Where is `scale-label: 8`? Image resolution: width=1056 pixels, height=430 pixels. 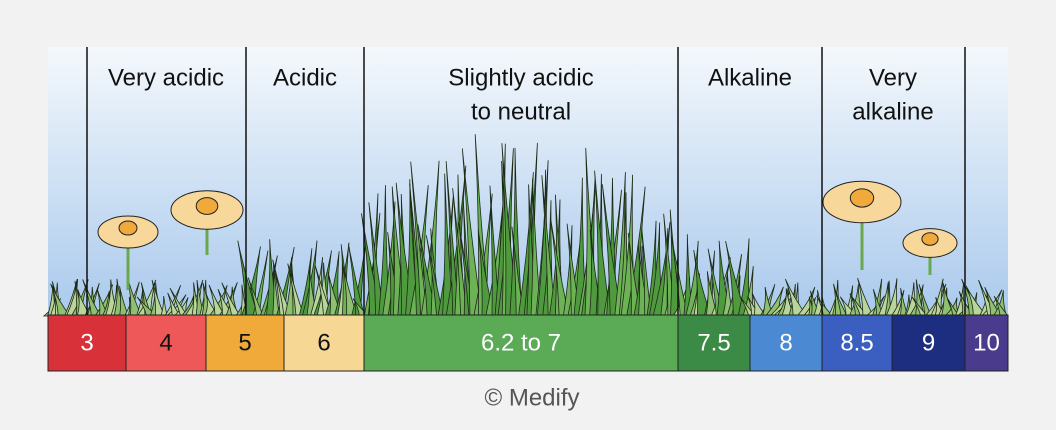 scale-label: 8 is located at coordinates (785, 342).